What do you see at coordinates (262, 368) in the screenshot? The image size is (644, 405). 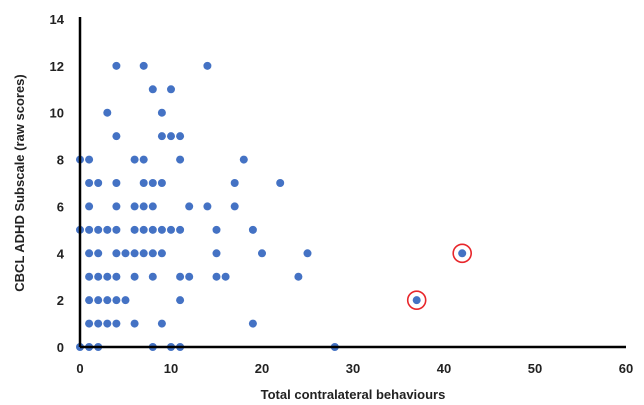 I see `x-tick-label: 20` at bounding box center [262, 368].